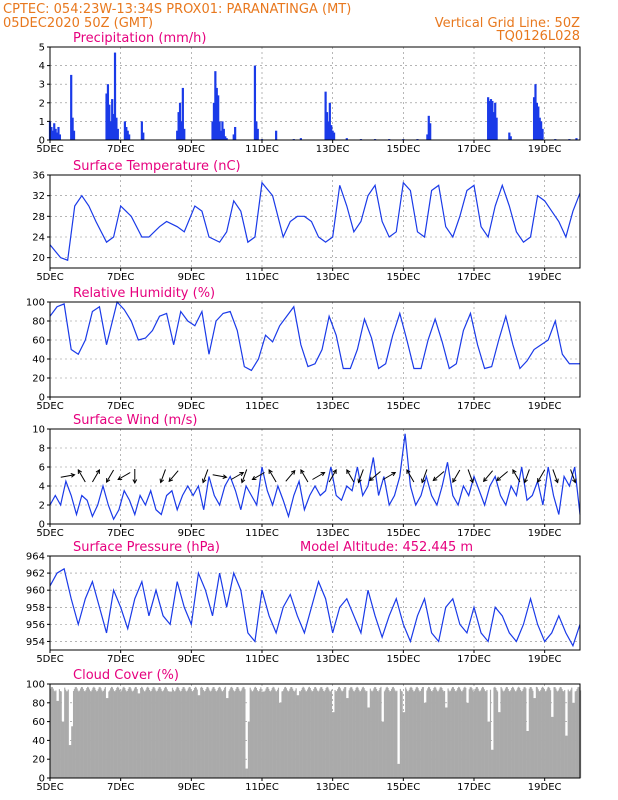 Image resolution: width=618 pixels, height=800 pixels. I want to click on x-tick-label: 5DEC, so click(49, 277).